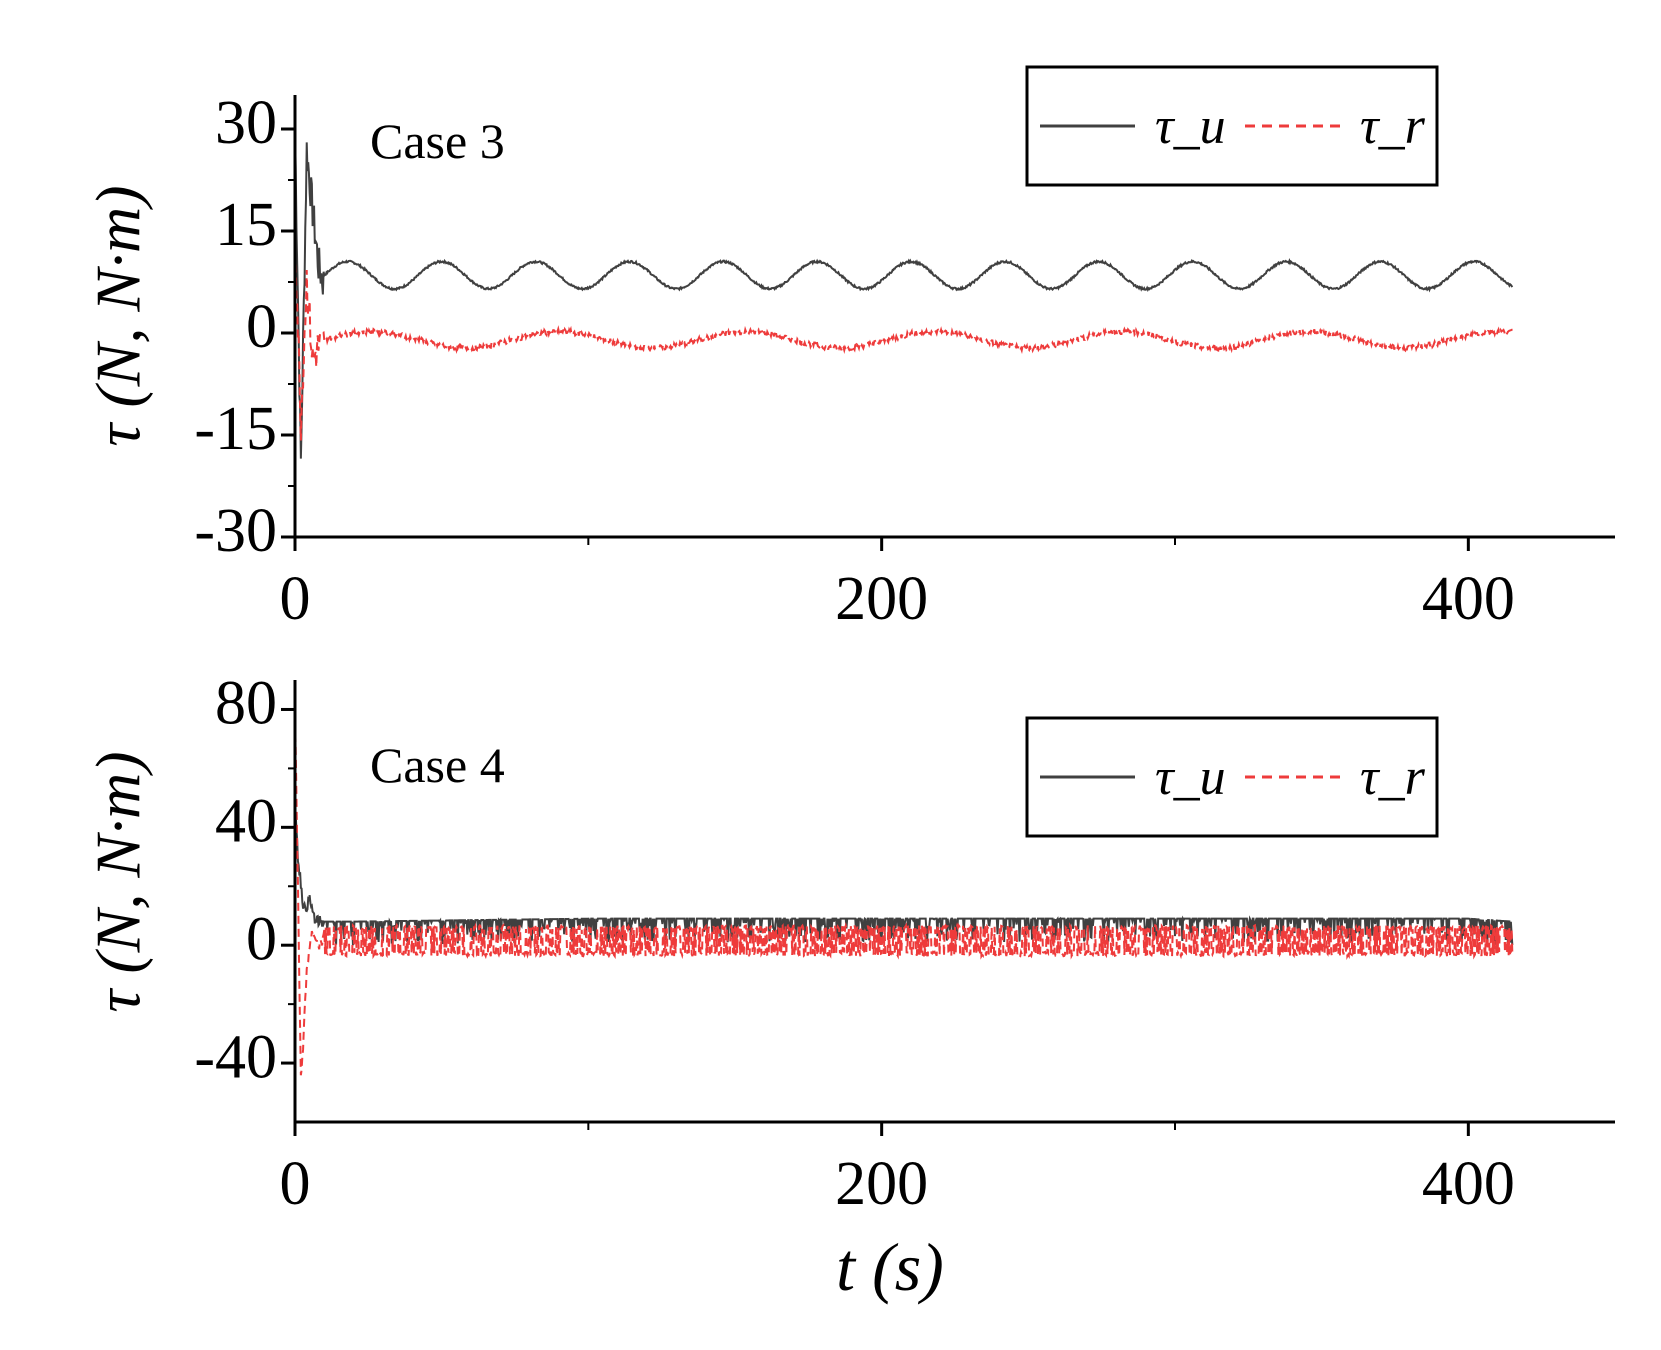 This screenshot has width=1661, height=1350. What do you see at coordinates (1190, 777) in the screenshot?
I see `legend-label-tau-u-bottom: τ_u` at bounding box center [1190, 777].